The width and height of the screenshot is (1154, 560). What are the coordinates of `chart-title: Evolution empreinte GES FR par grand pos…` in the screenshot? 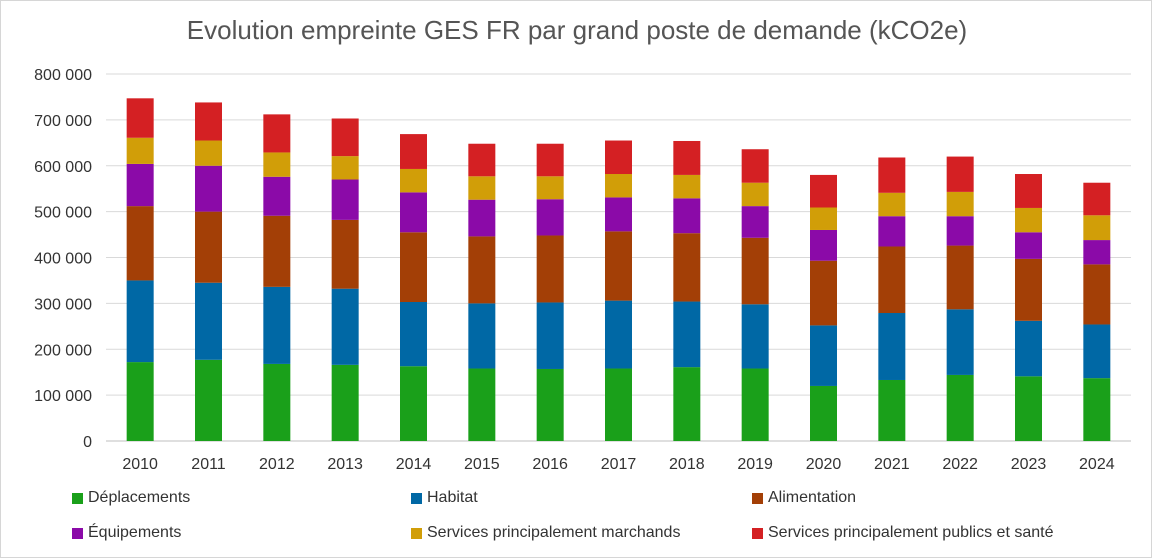 It's located at (577, 30).